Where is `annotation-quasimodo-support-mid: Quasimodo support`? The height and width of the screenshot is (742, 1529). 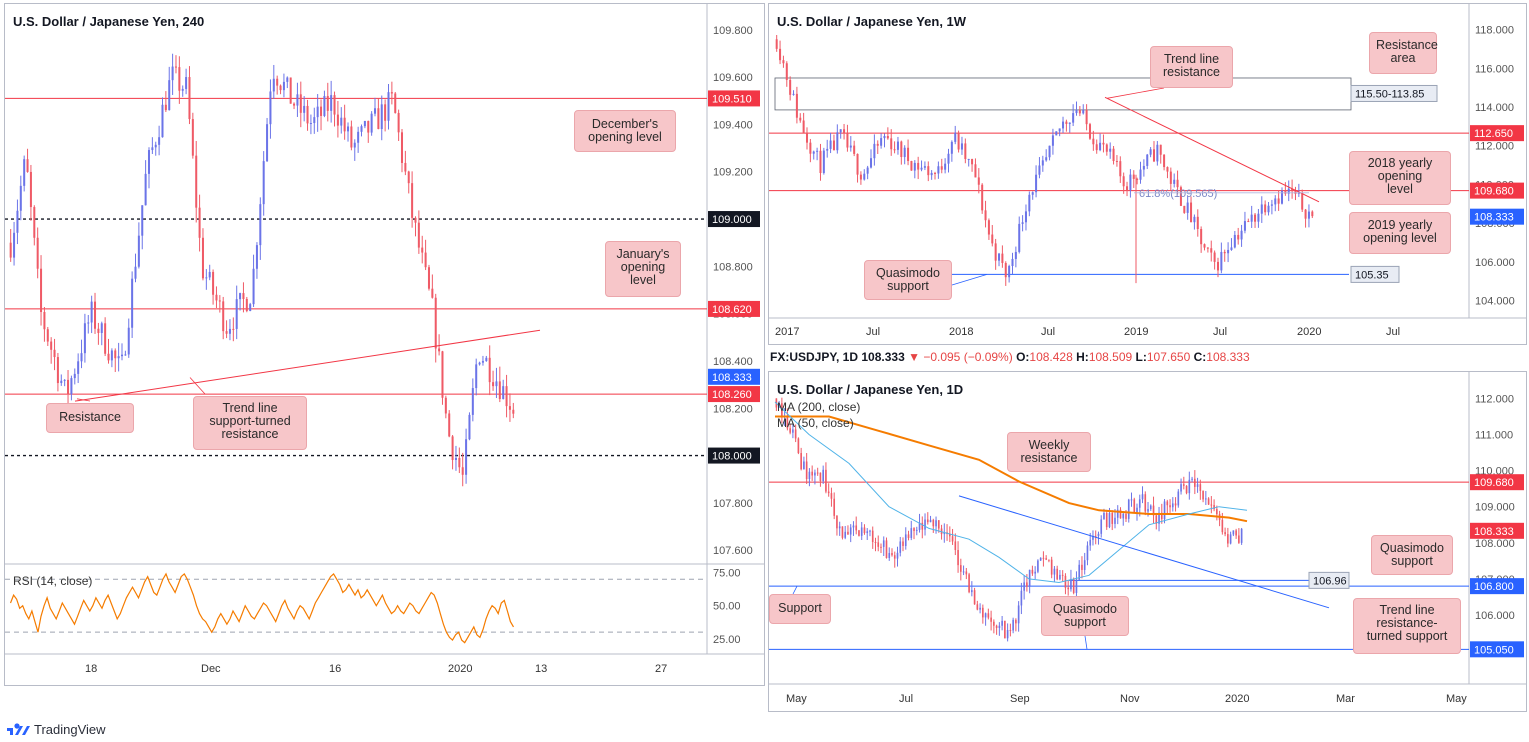 annotation-quasimodo-support-mid: Quasimodo support is located at coordinates (1085, 616).